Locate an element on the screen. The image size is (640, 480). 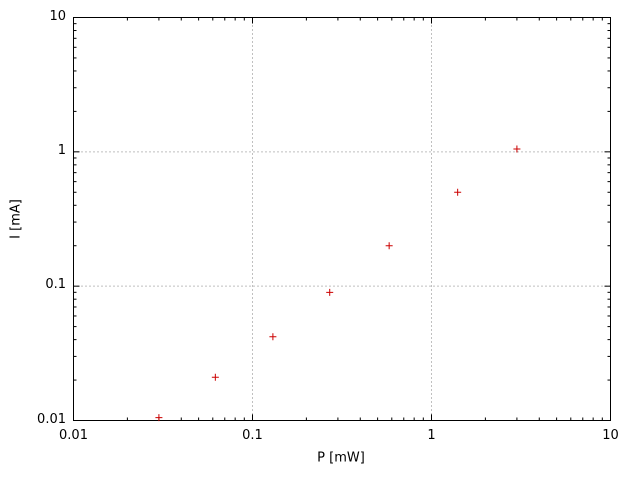
x-tick-label: 0.01 is located at coordinates (73, 435).